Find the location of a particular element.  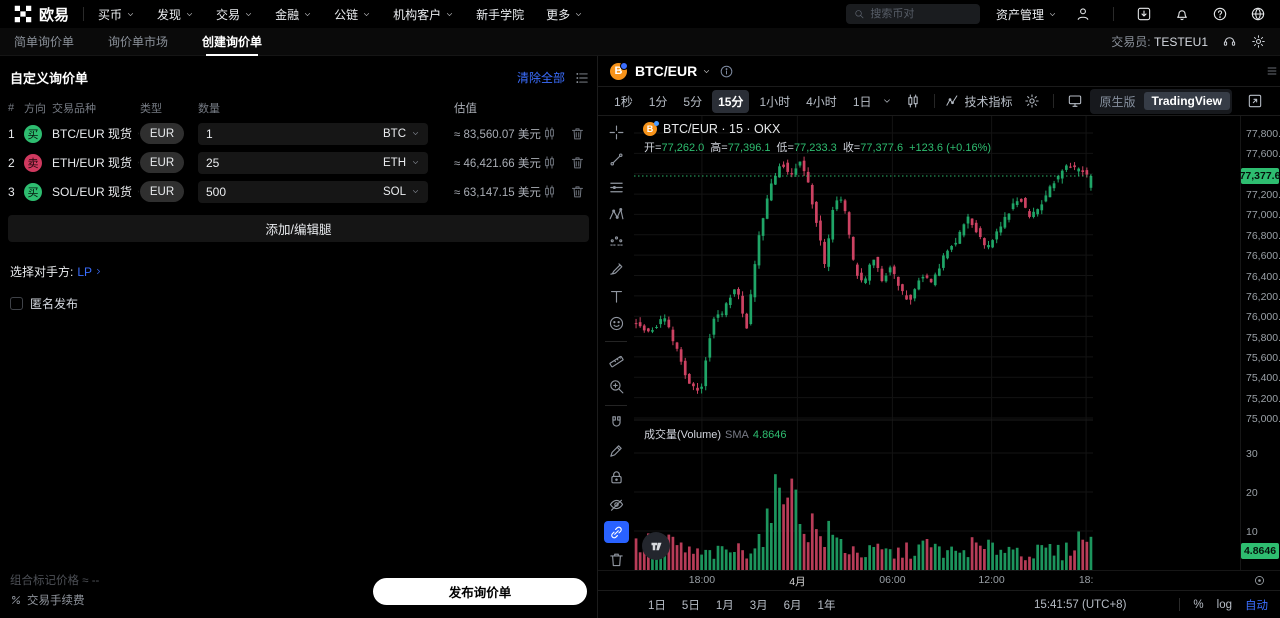

multichart-layout-icon is located at coordinates (1075, 101).